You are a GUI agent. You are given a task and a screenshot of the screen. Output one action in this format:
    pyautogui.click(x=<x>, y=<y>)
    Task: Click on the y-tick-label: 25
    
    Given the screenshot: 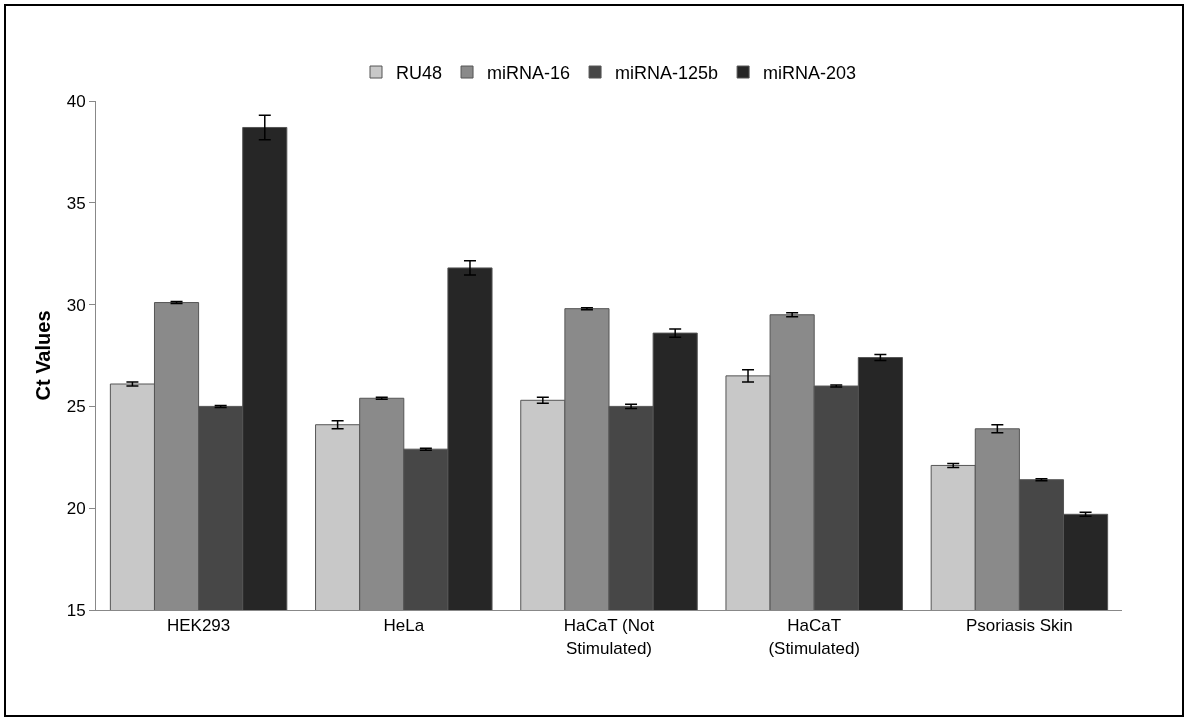 What is the action you would take?
    pyautogui.click(x=76, y=407)
    